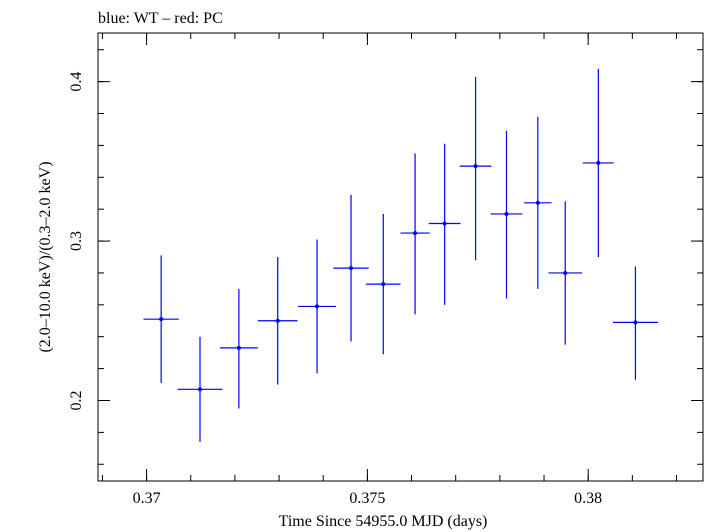 This screenshot has height=532, width=705. I want to click on x-tick-label: 0.375, so click(367, 498).